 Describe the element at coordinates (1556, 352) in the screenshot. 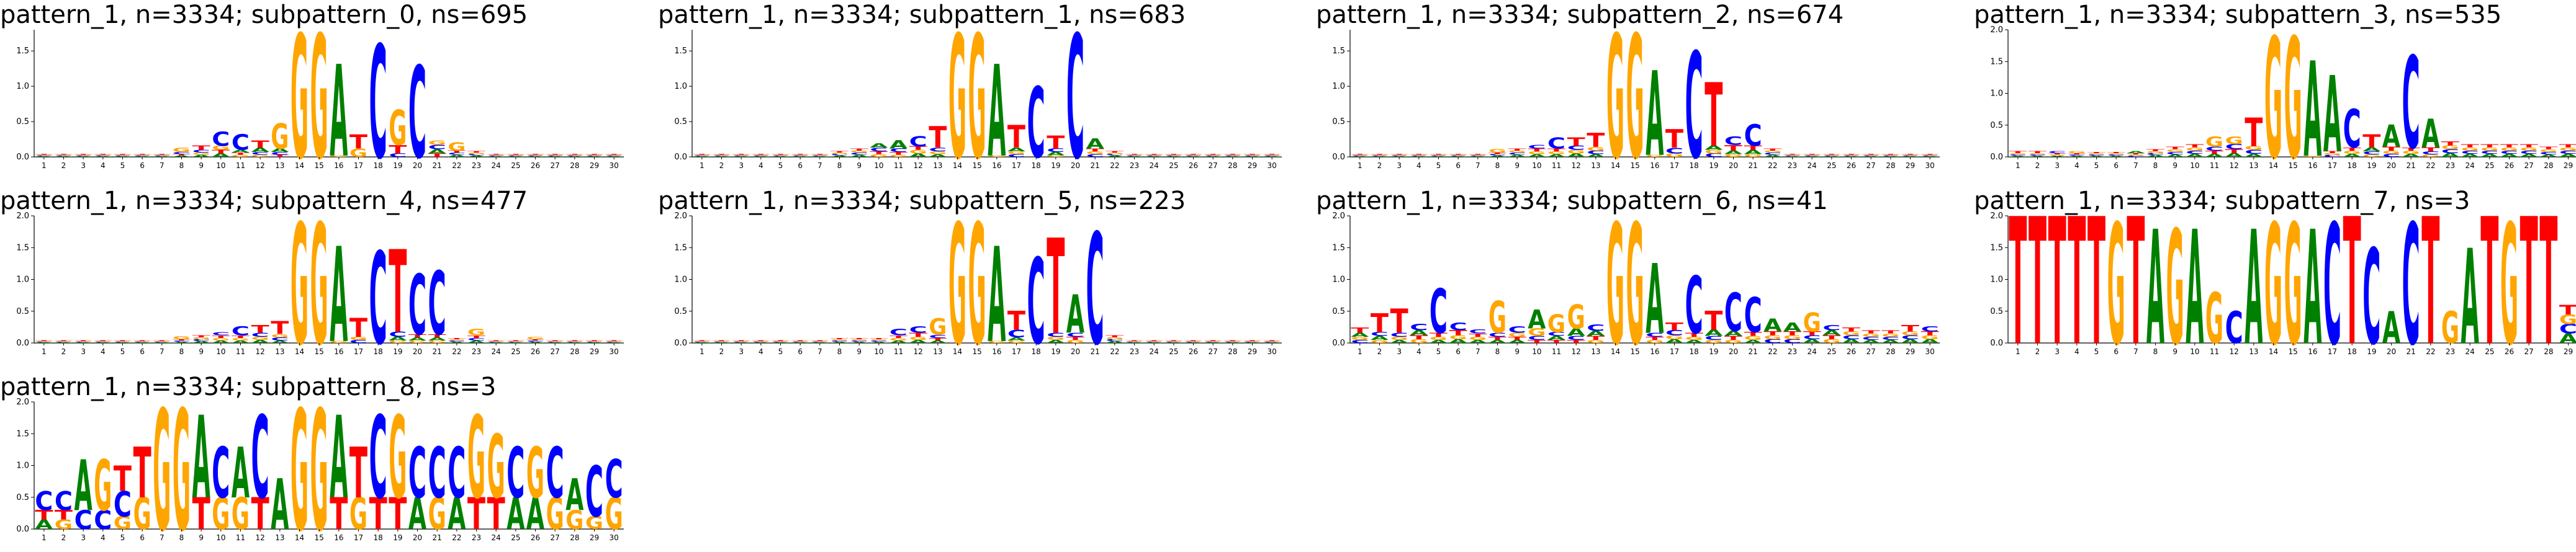

I see `x-tick-label: 11` at that location.